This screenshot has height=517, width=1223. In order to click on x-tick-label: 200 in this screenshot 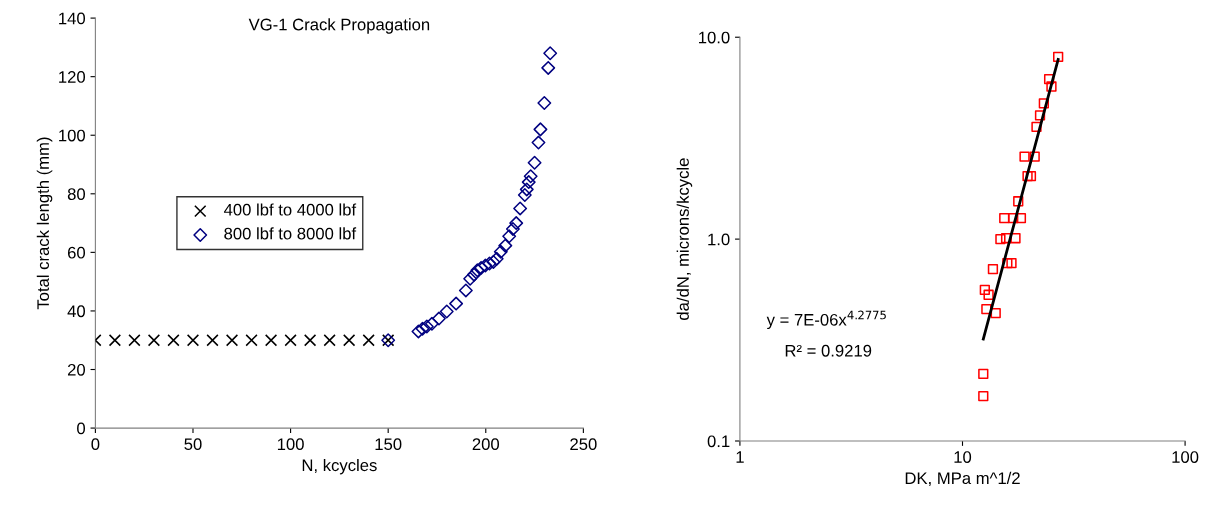, I will do `click(486, 444)`.